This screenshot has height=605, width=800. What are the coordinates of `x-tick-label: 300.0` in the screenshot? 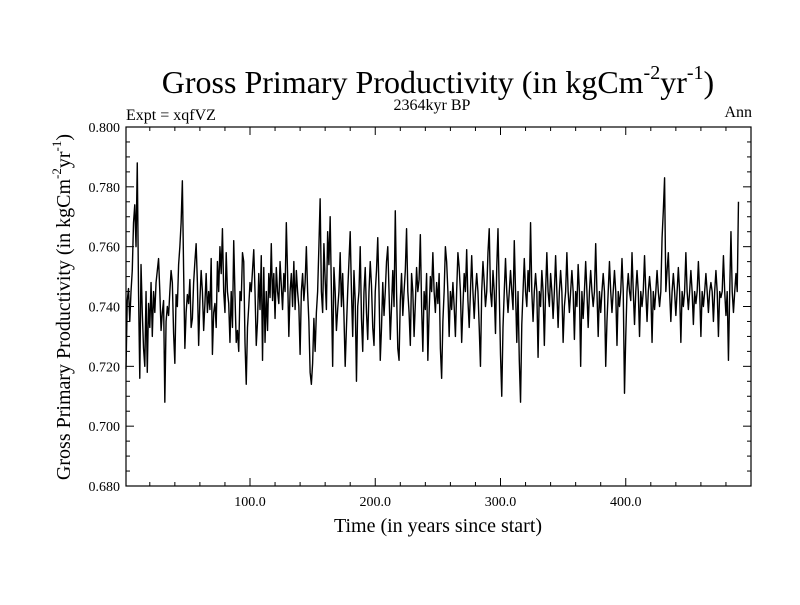 It's located at (501, 502).